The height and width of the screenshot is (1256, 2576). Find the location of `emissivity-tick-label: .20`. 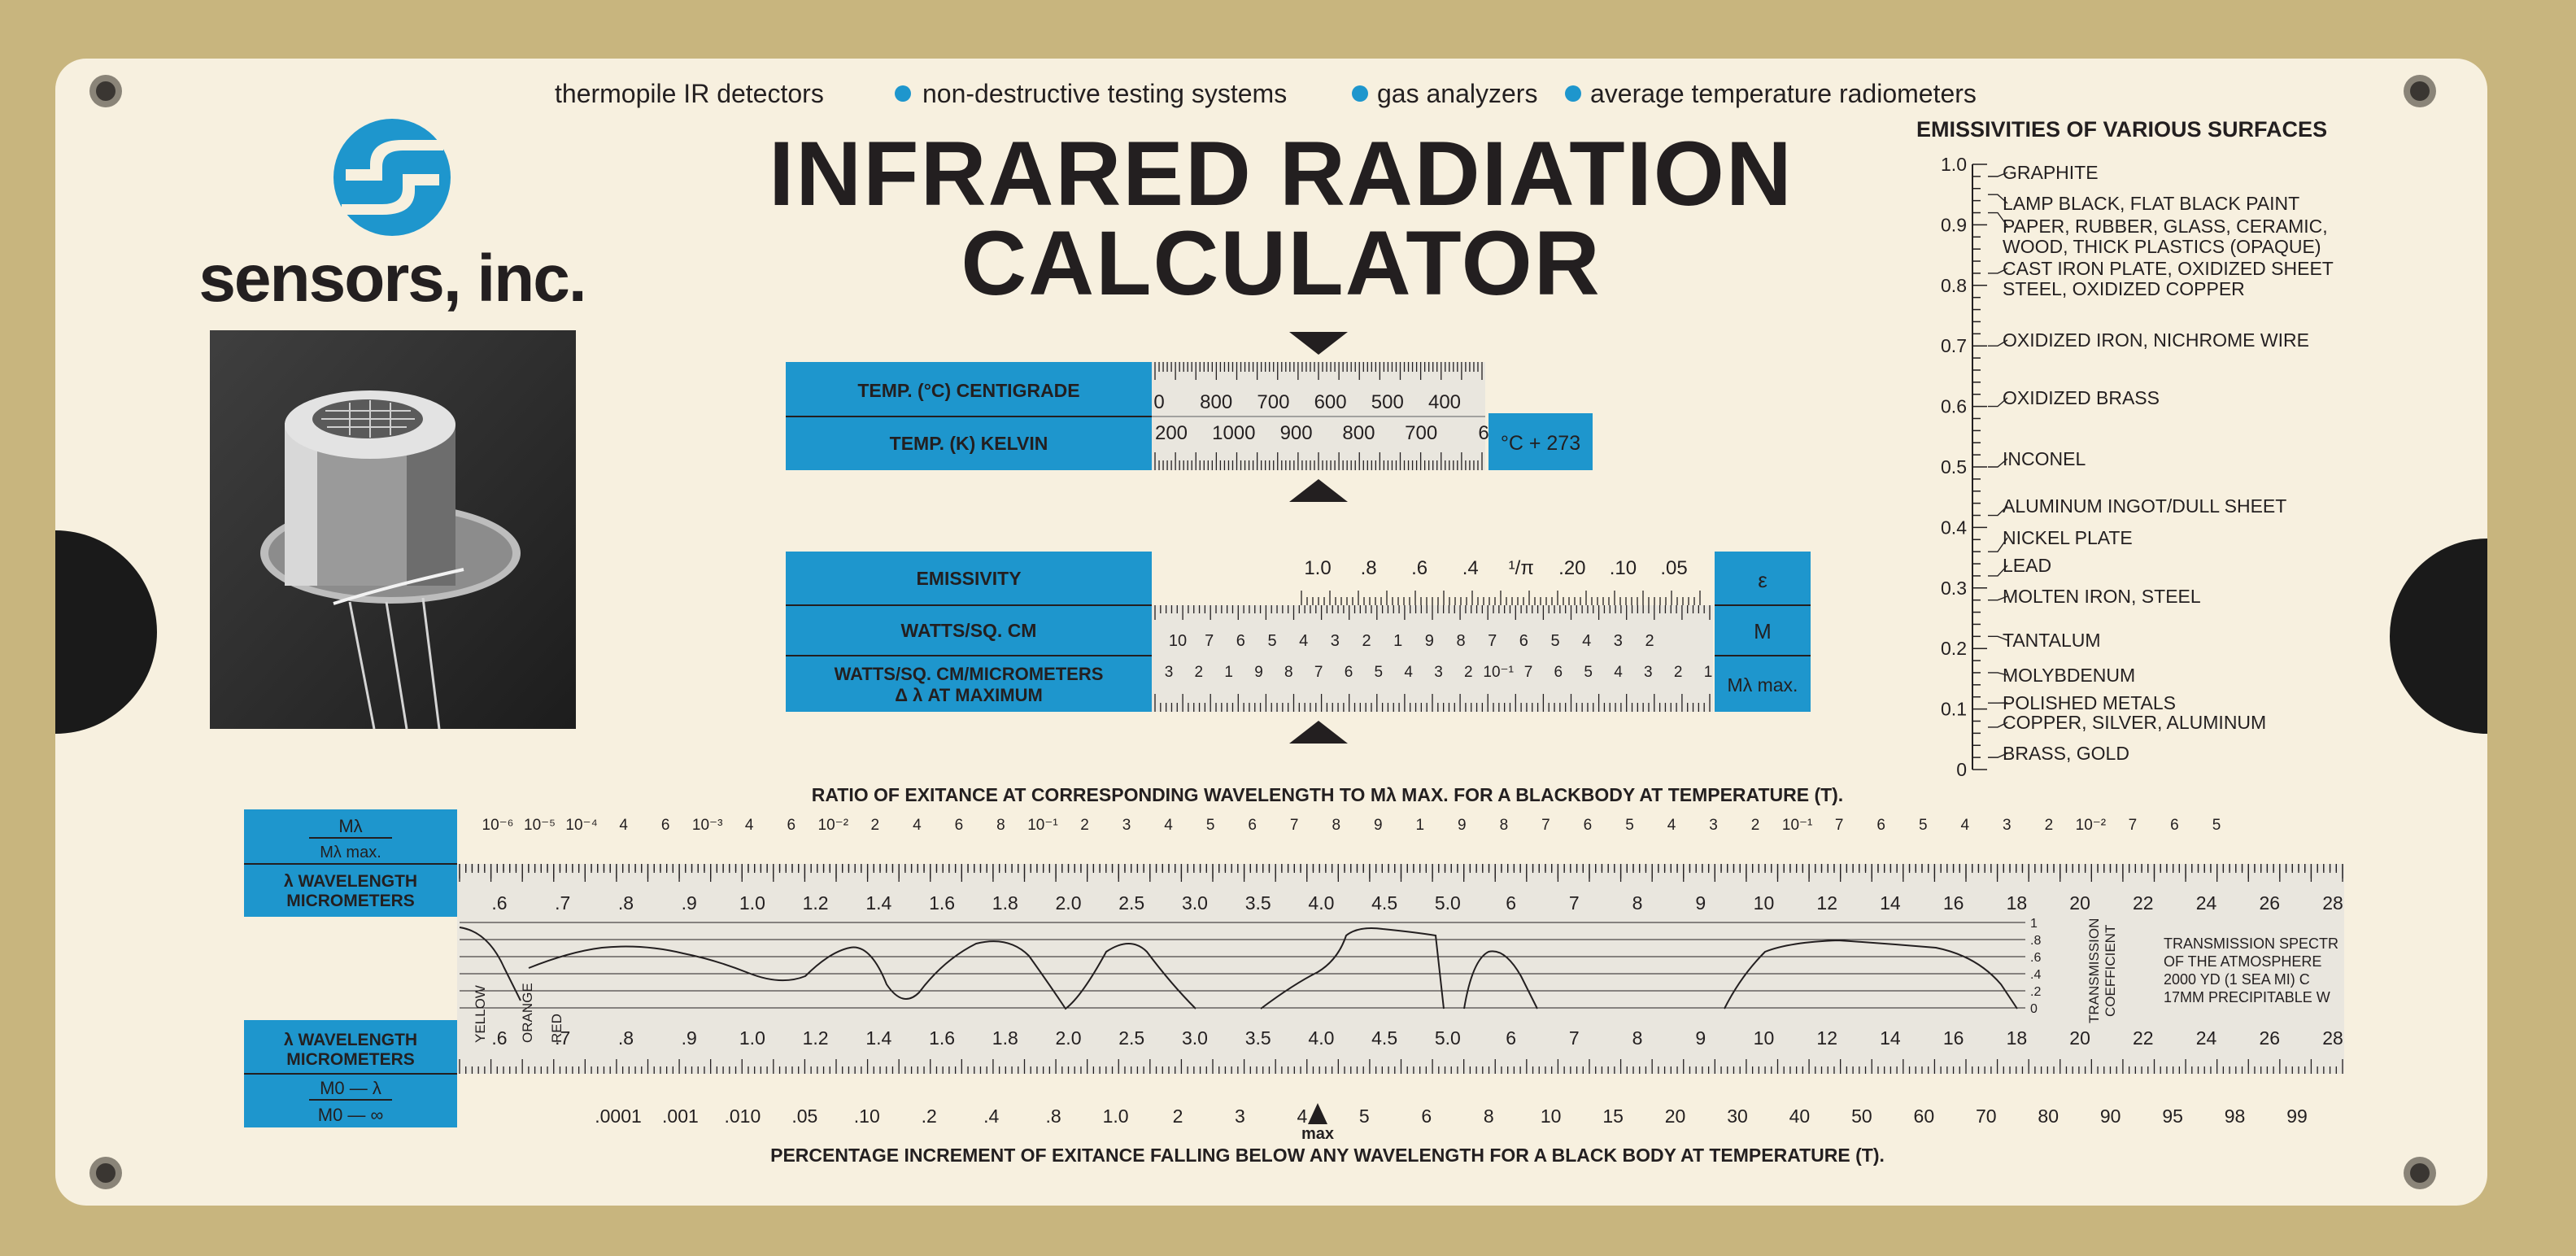

emissivity-tick-label: .20 is located at coordinates (1571, 568).